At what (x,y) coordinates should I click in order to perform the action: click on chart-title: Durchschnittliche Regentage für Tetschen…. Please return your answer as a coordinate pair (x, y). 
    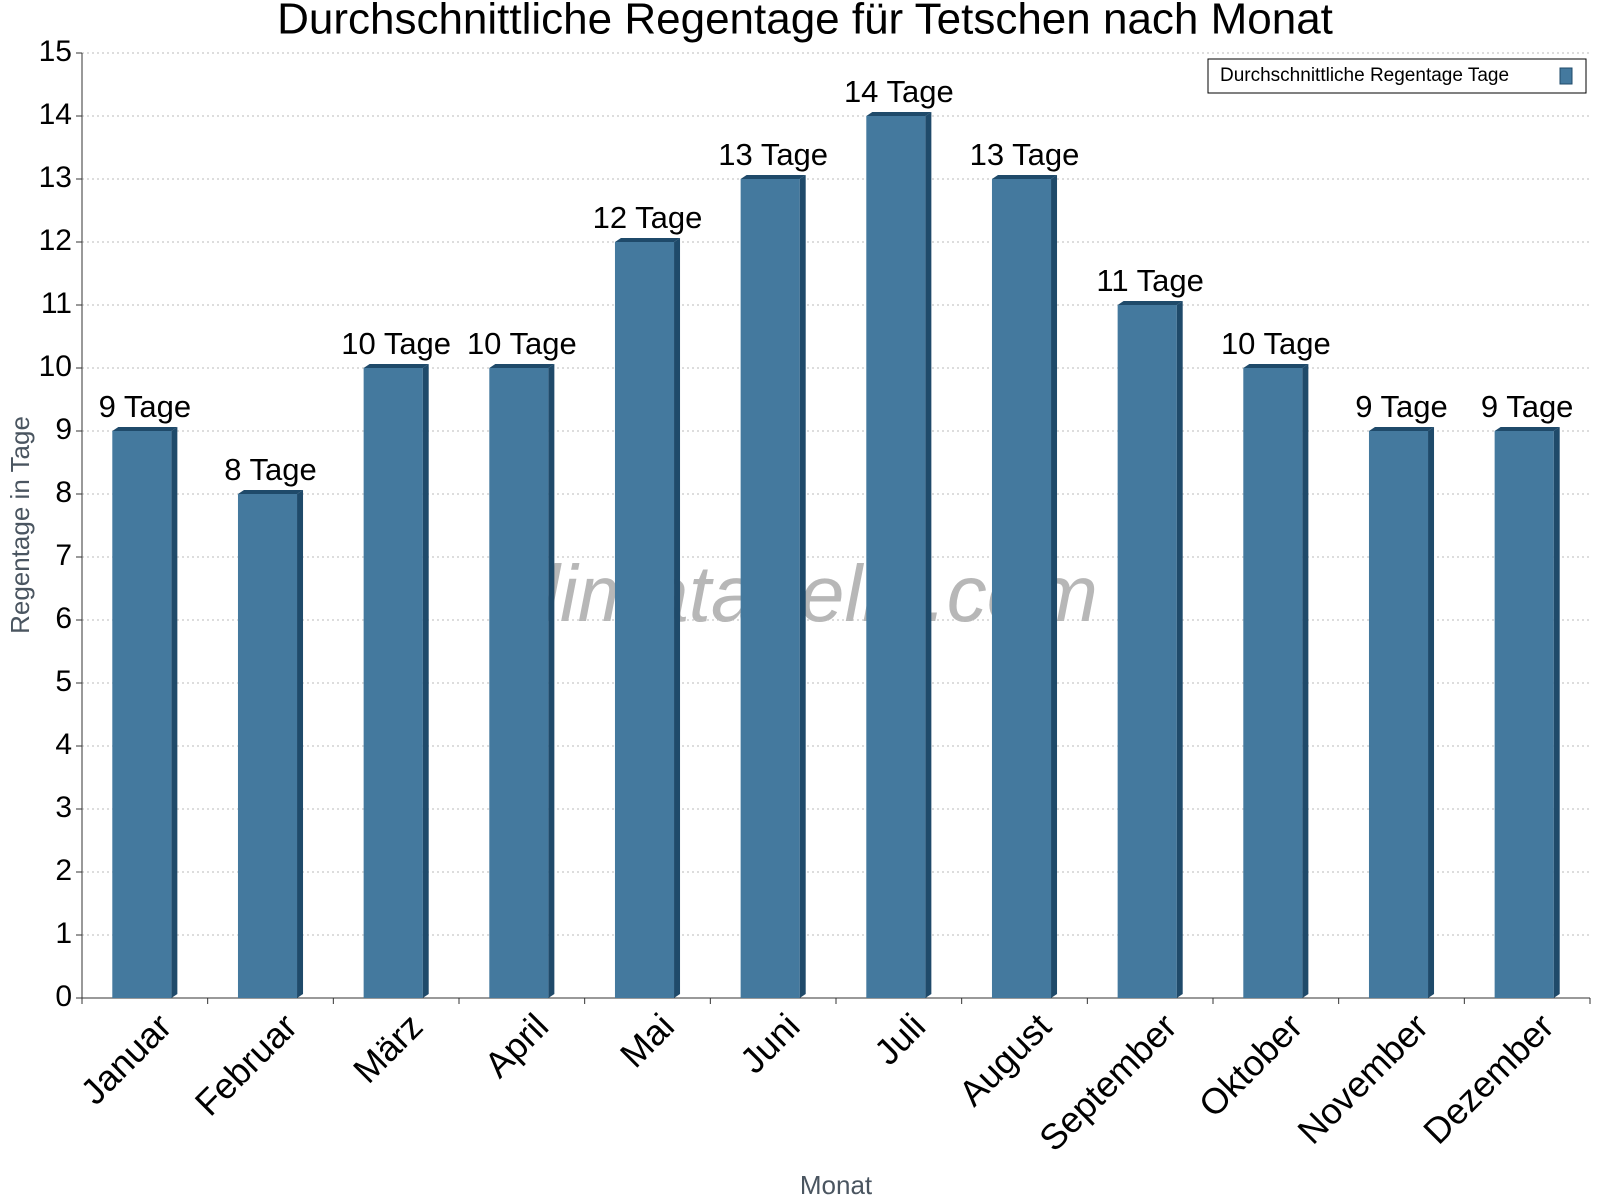
    Looking at the image, I should click on (805, 22).